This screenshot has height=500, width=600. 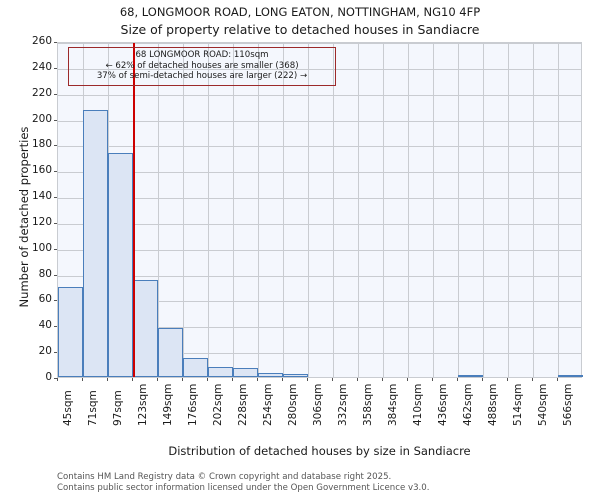 What do you see at coordinates (393, 404) in the screenshot?
I see `x-axis-tick-label: 384sqm` at bounding box center [393, 404].